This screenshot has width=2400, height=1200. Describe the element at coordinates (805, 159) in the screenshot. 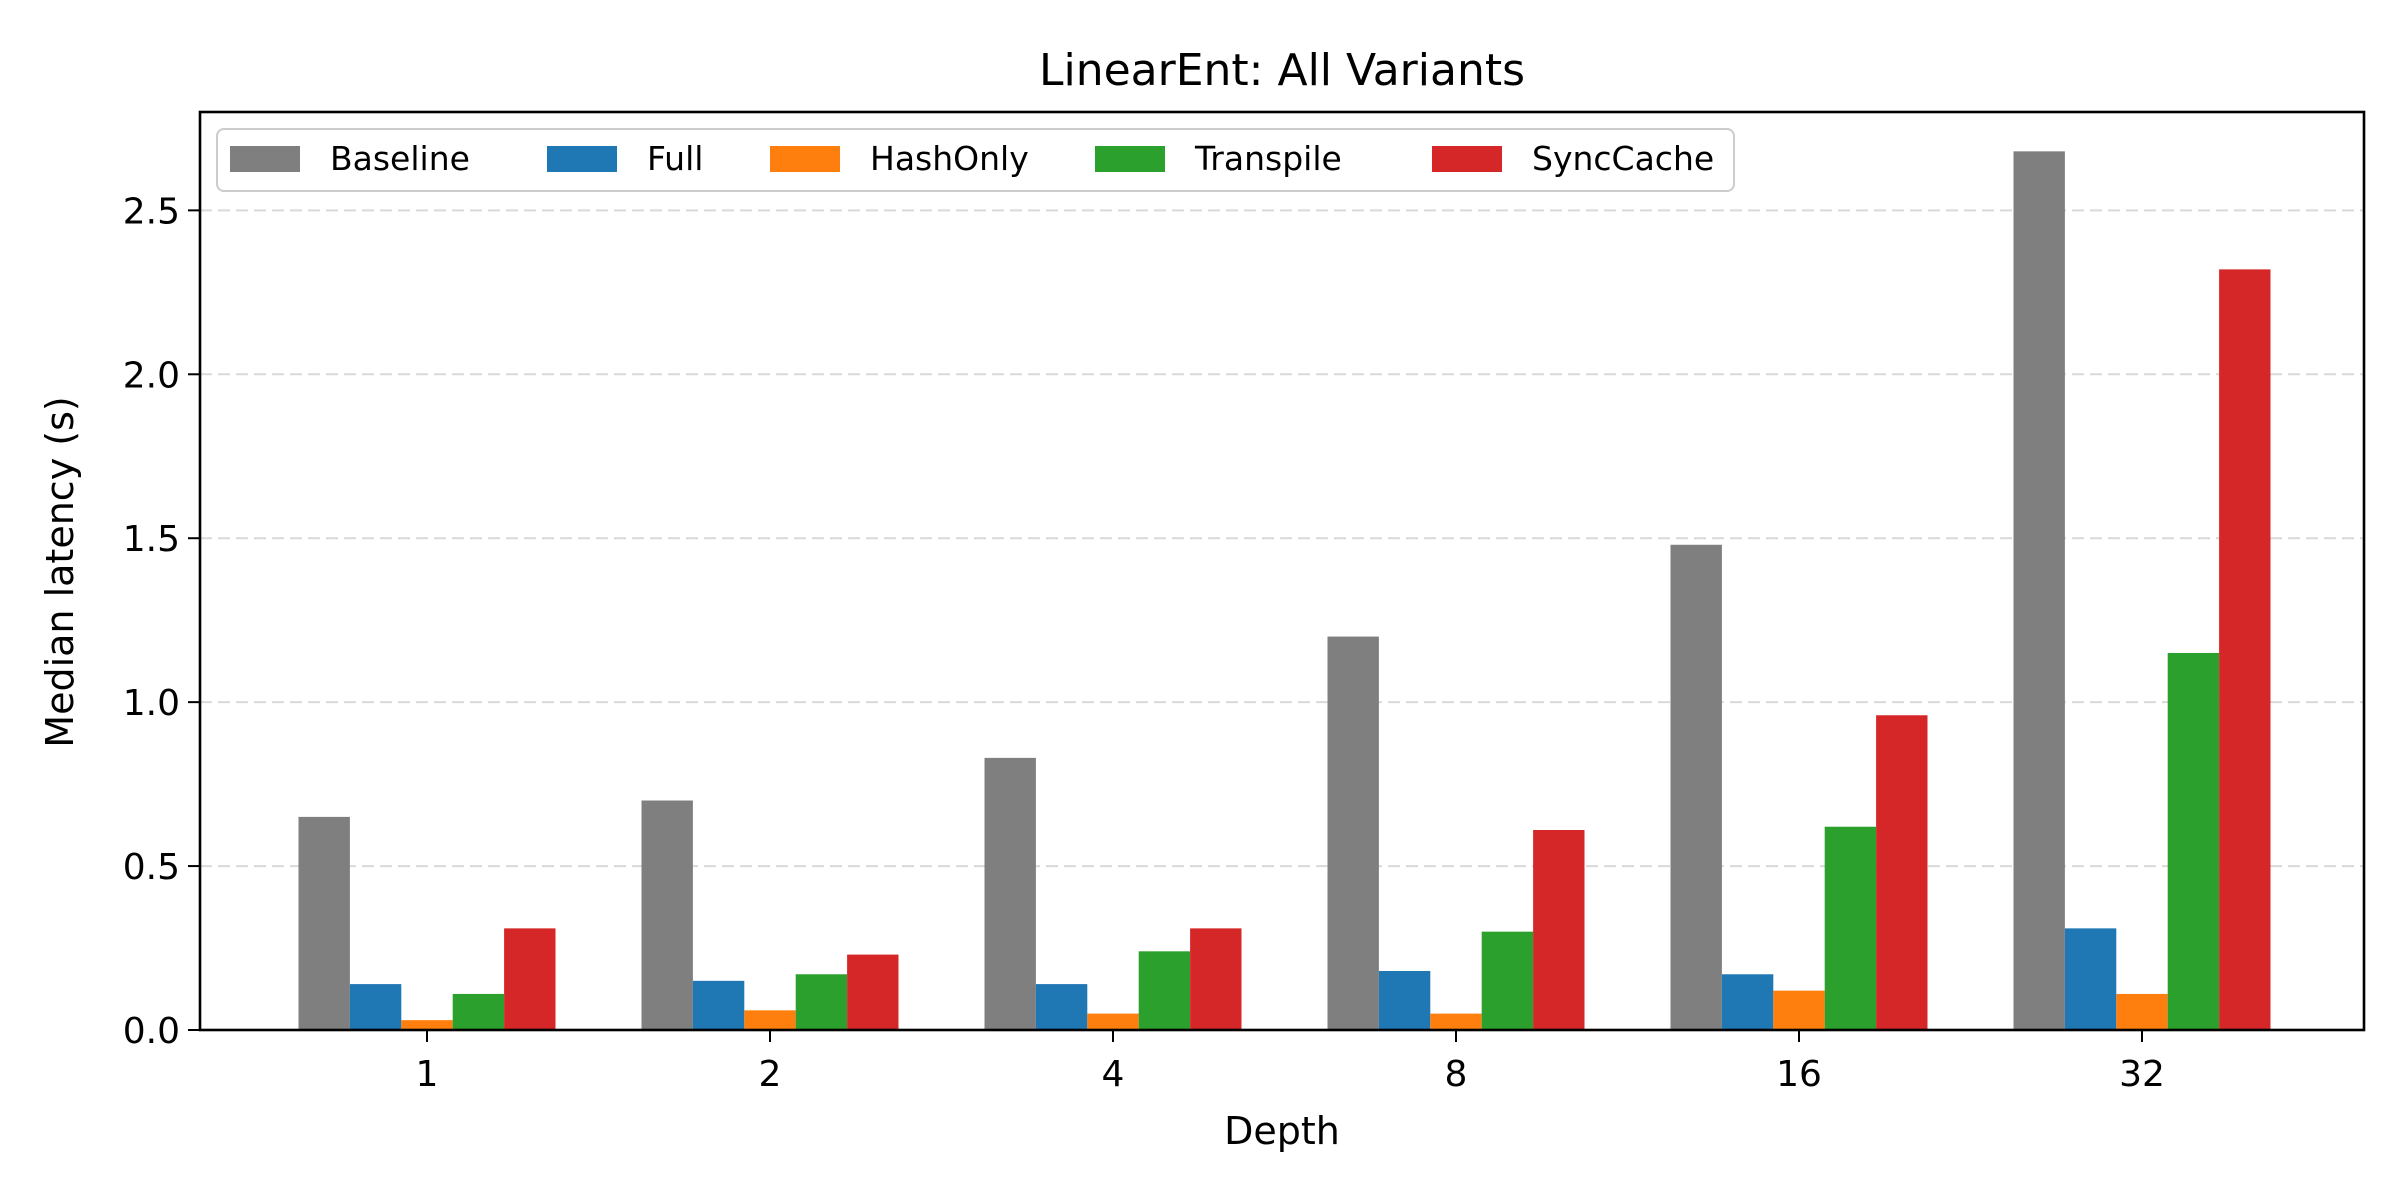

I see `legend-swatch-hashonly` at that location.